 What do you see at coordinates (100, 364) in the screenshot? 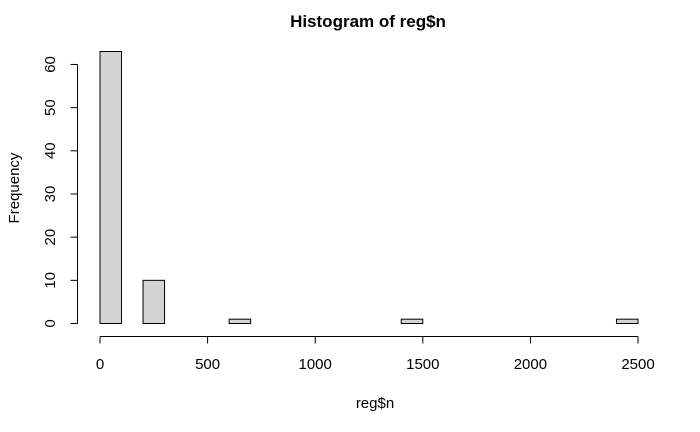
I see `x-tick-label-0: 0` at bounding box center [100, 364].